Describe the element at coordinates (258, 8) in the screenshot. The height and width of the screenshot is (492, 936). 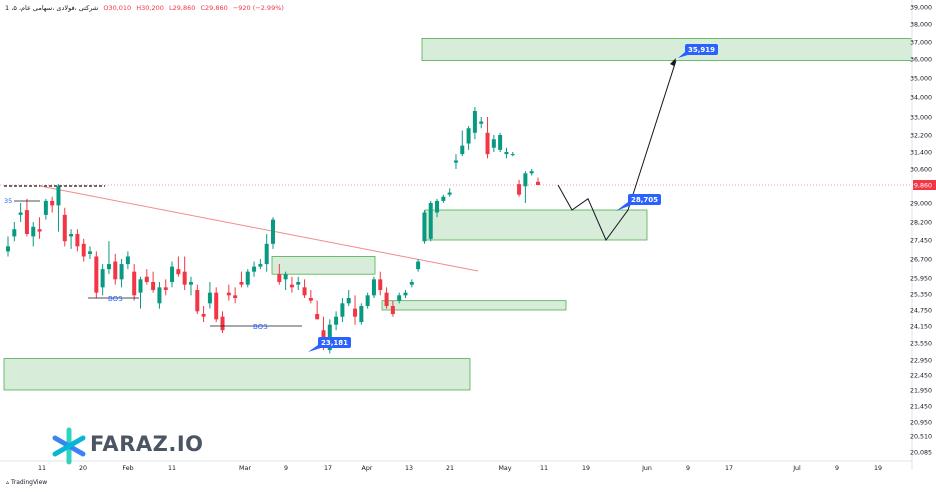
I see `change-value: −920 (−2.99%)` at that location.